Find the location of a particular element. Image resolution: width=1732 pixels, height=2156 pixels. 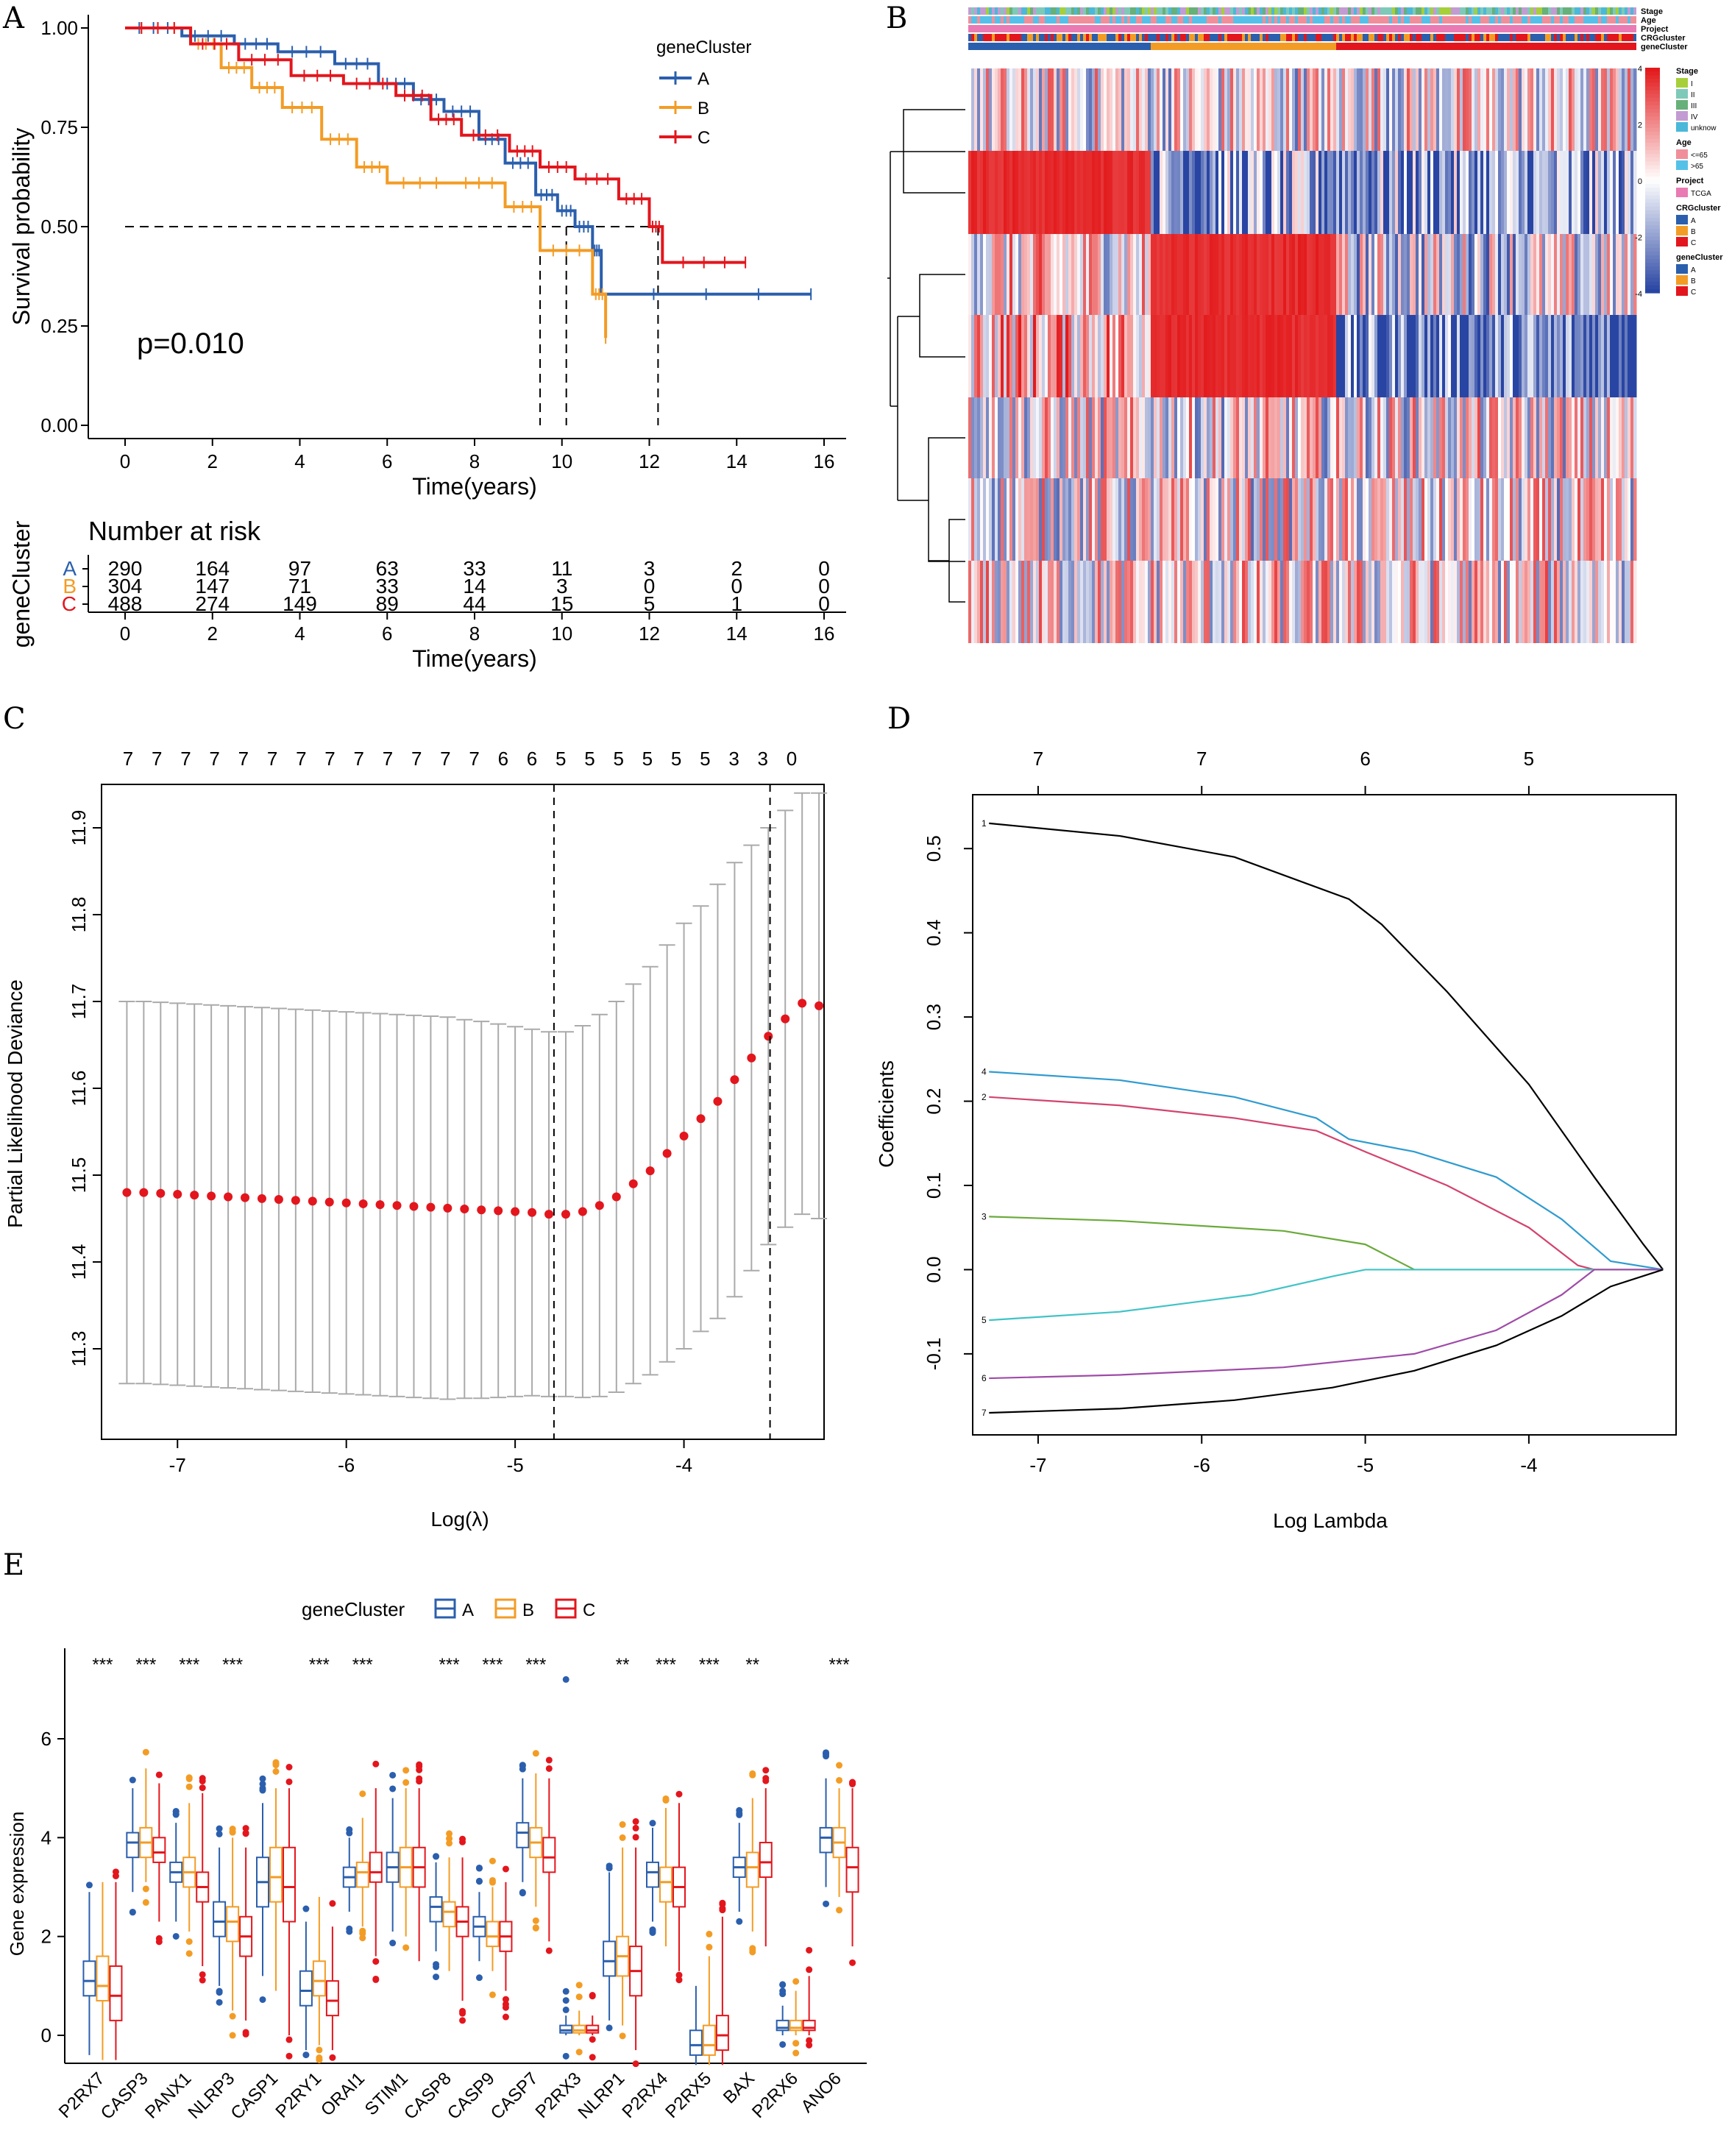

risk-table-x-tick-label: 12 is located at coordinates (650, 634).